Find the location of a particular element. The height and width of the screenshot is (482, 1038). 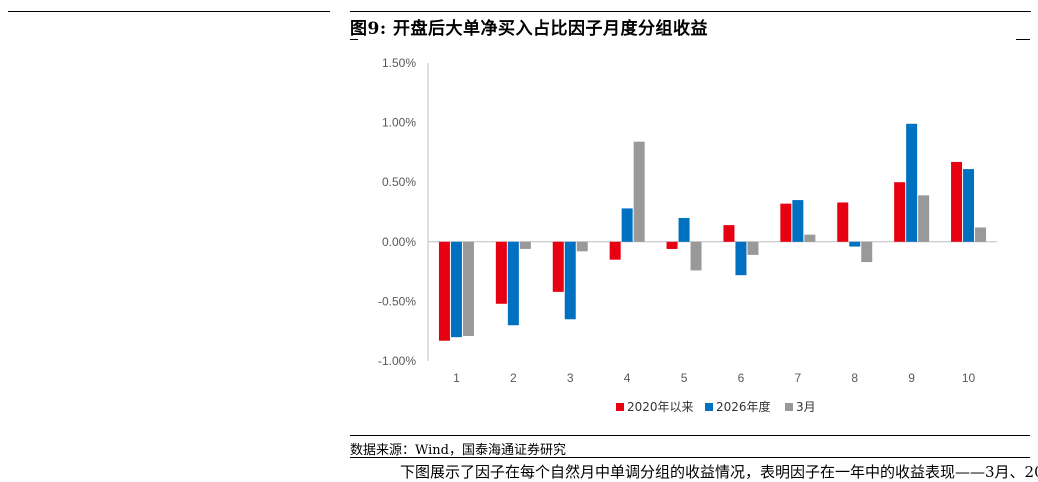

y-tick-label: -1.00% is located at coordinates (397, 361).